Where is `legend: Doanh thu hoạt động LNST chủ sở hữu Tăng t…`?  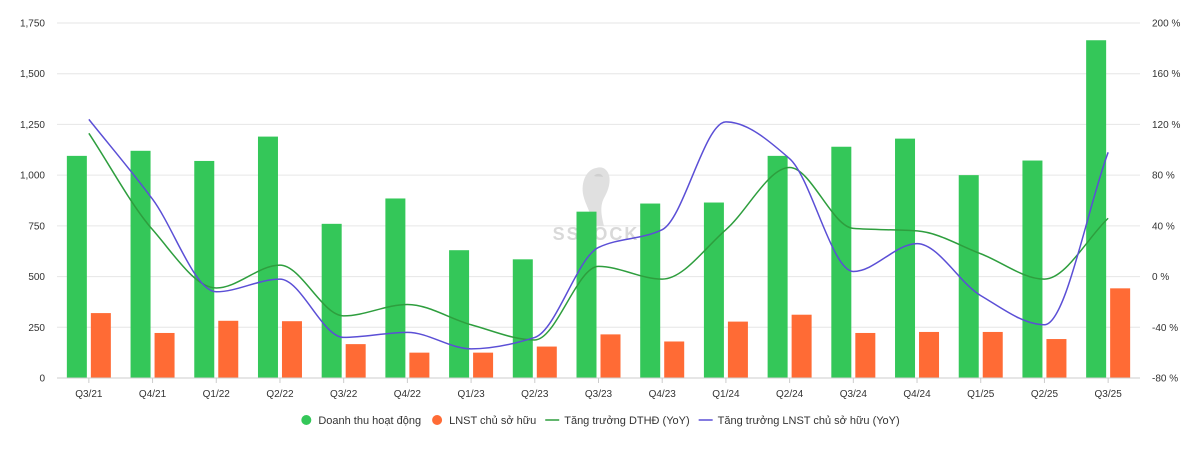
legend: Doanh thu hoạt động LNST chủ sở hữu Tăng t… is located at coordinates (600, 421).